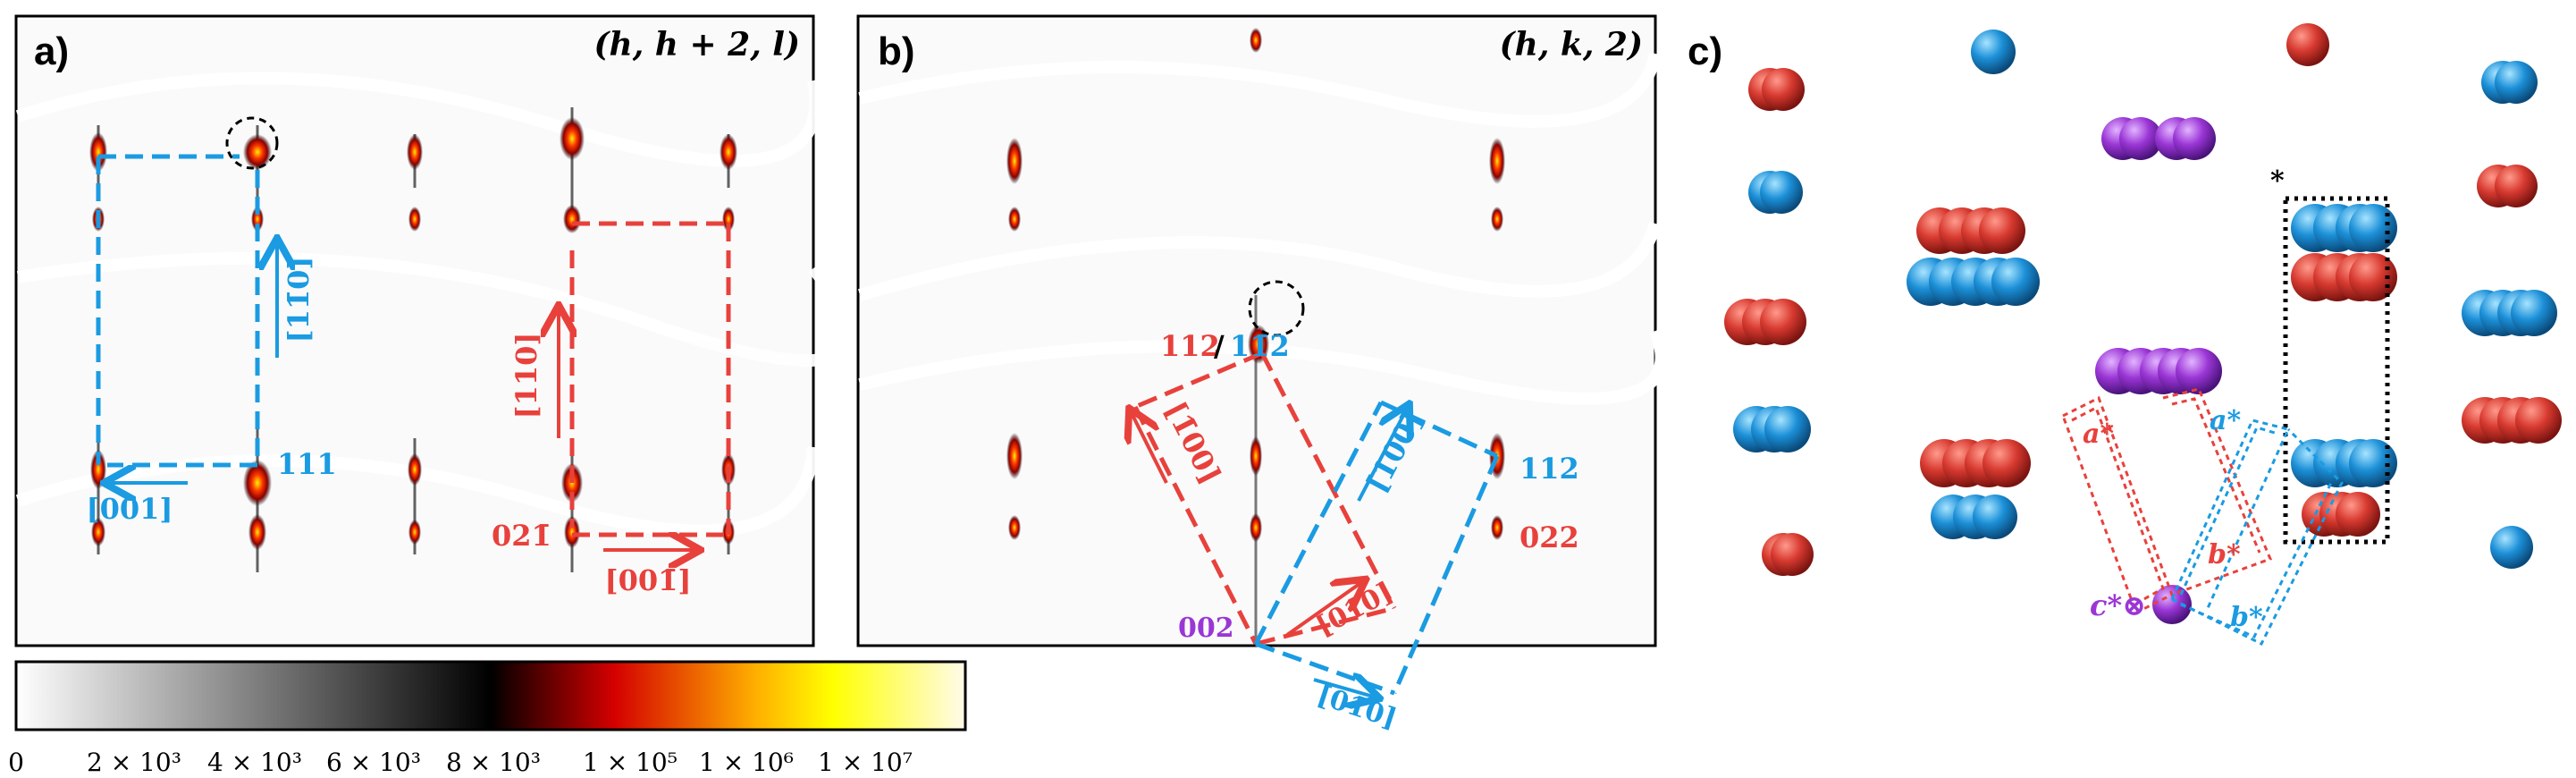  I want to click on panel-b-plane: (h, k, 2), so click(1572, 44).